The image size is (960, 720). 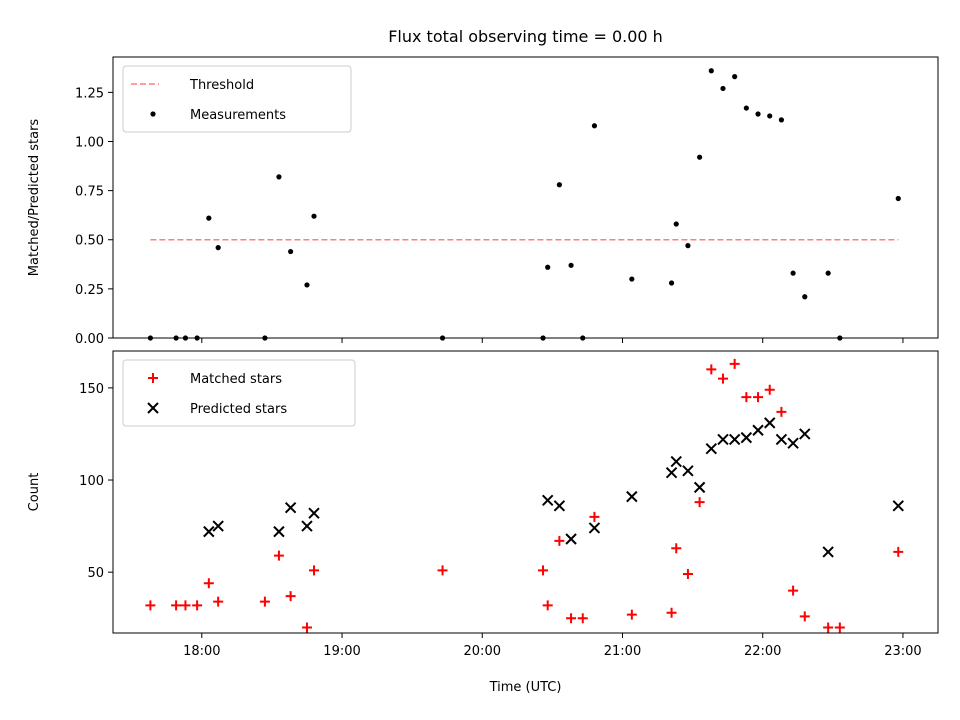 What do you see at coordinates (238, 115) in the screenshot?
I see `legend-label-measurements: Measurements` at bounding box center [238, 115].